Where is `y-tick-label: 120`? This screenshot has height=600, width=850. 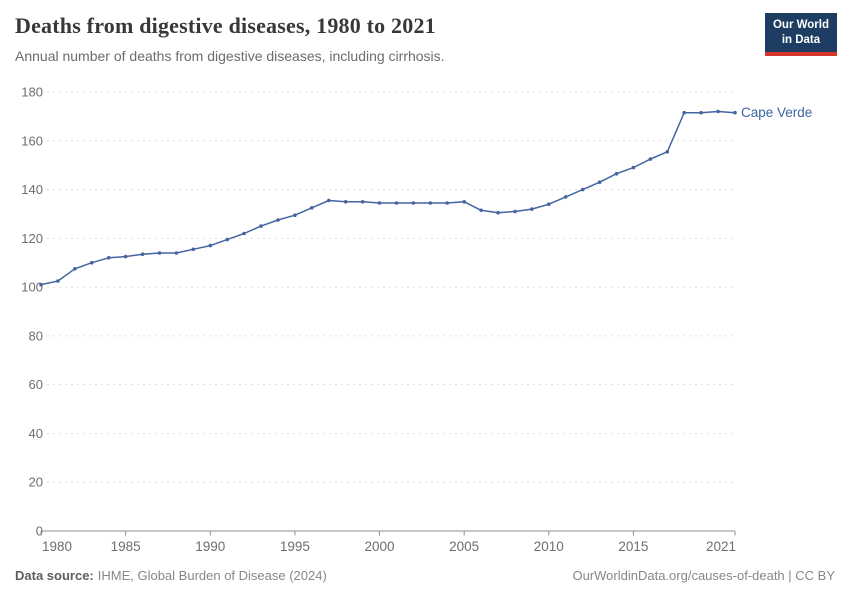
y-tick-label: 120 is located at coordinates (32, 238).